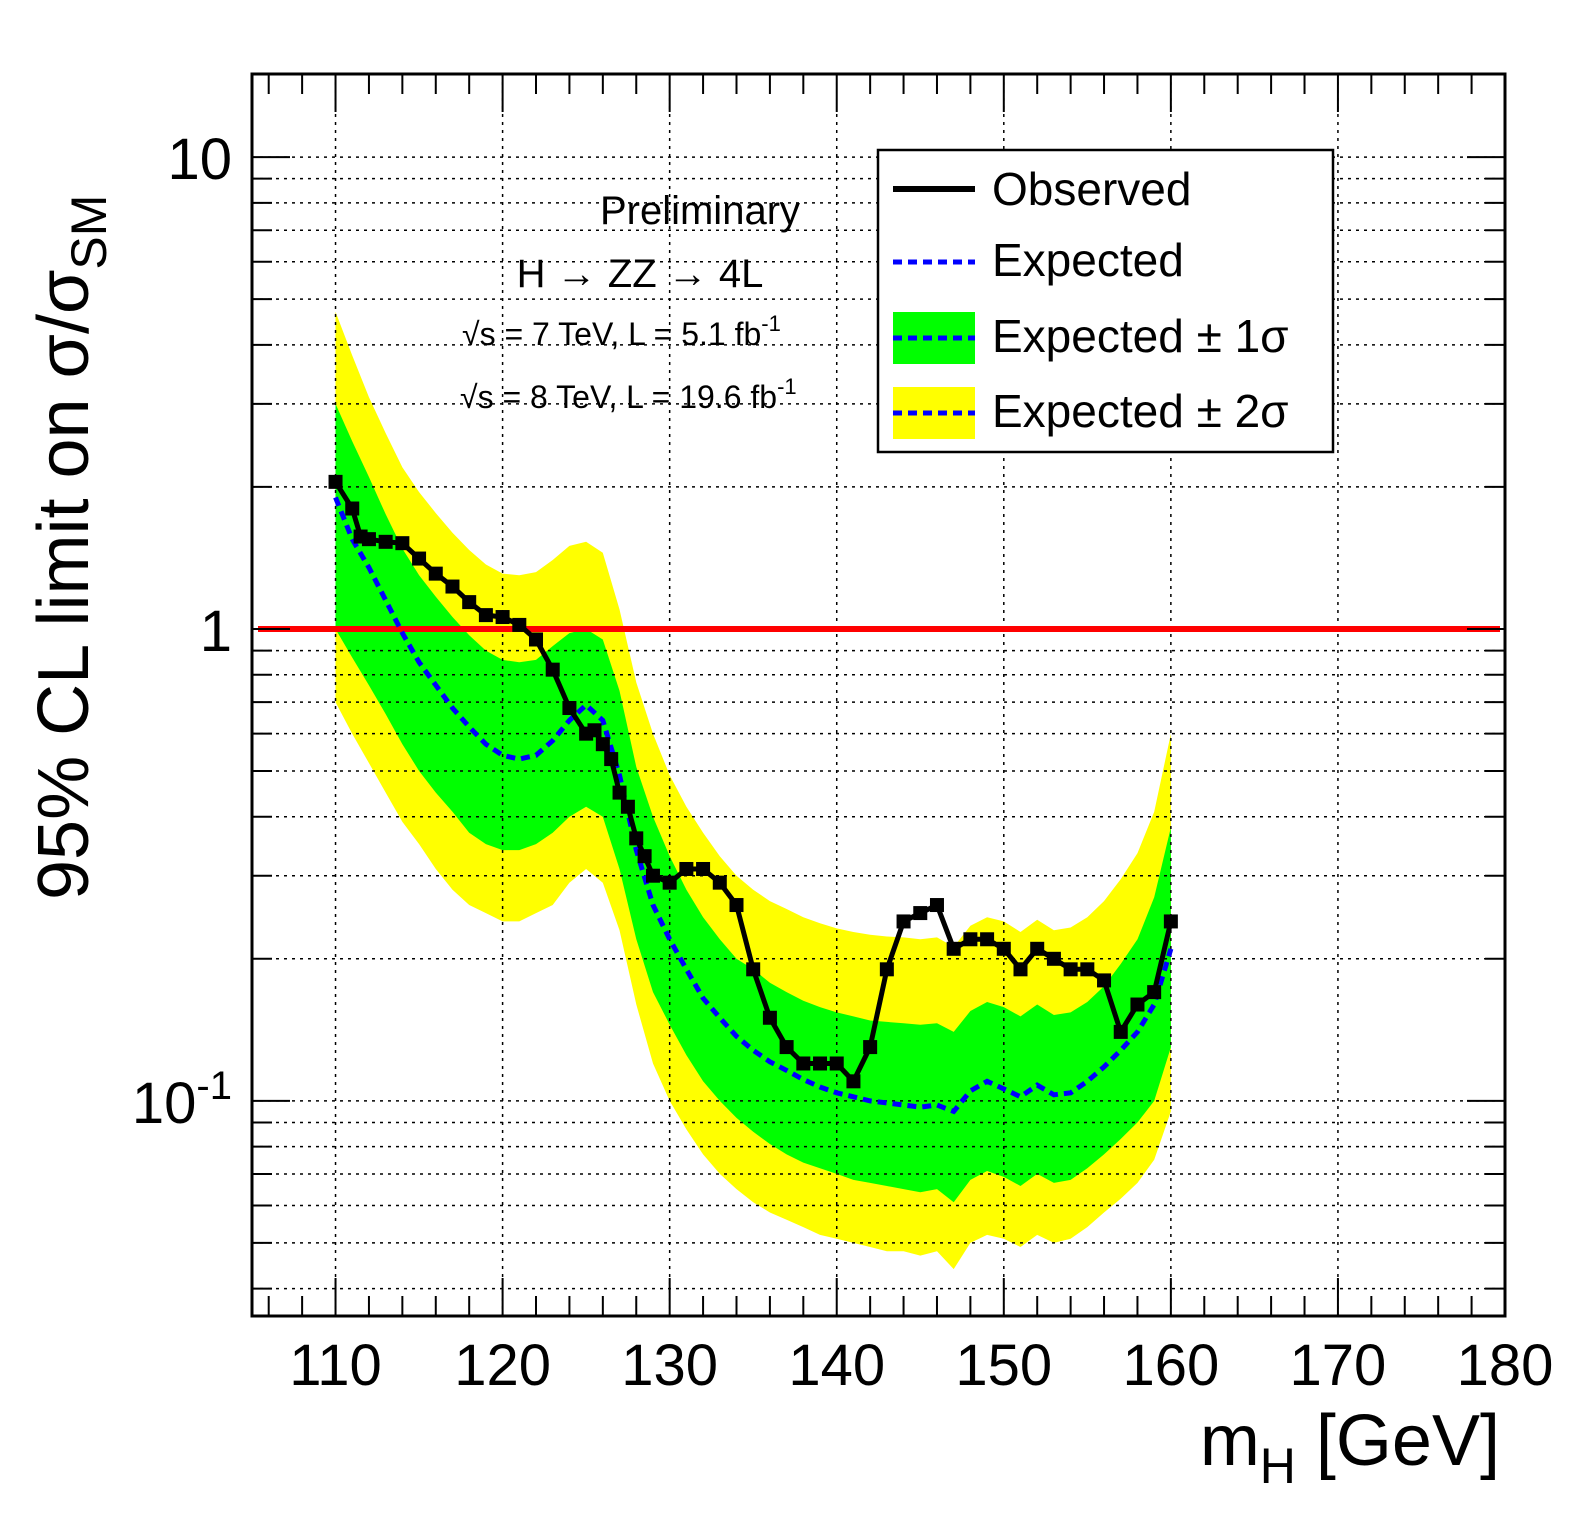  Describe the element at coordinates (1140, 336) in the screenshot. I see `legend-1sigma-label: Expected ± 1σ` at that location.